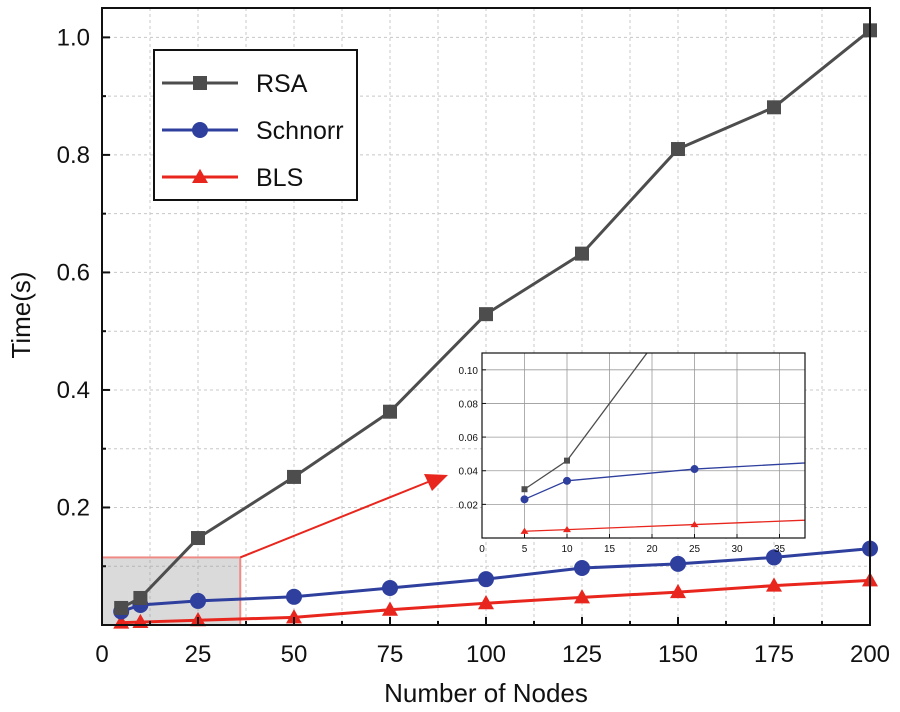 Image resolution: width=900 pixels, height=712 pixels. Describe the element at coordinates (21, 314) in the screenshot. I see `y-axis-title: Time(s)` at that location.